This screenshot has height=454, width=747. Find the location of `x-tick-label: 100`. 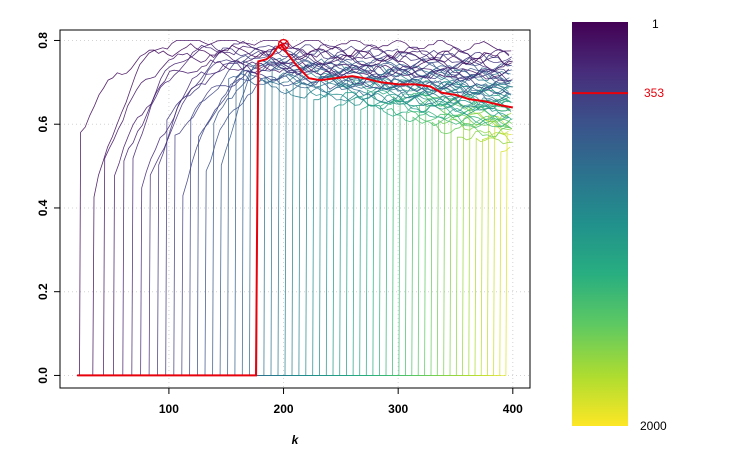

x-tick-label: 100 is located at coordinates (169, 409).